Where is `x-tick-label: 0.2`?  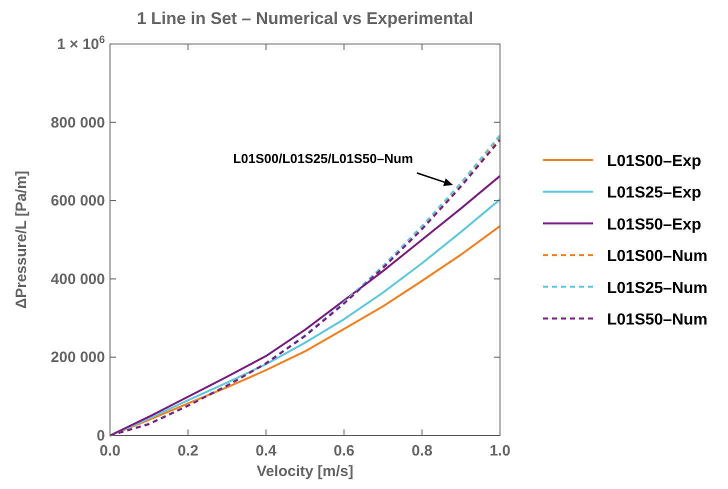 x-tick-label: 0.2 is located at coordinates (188, 451).